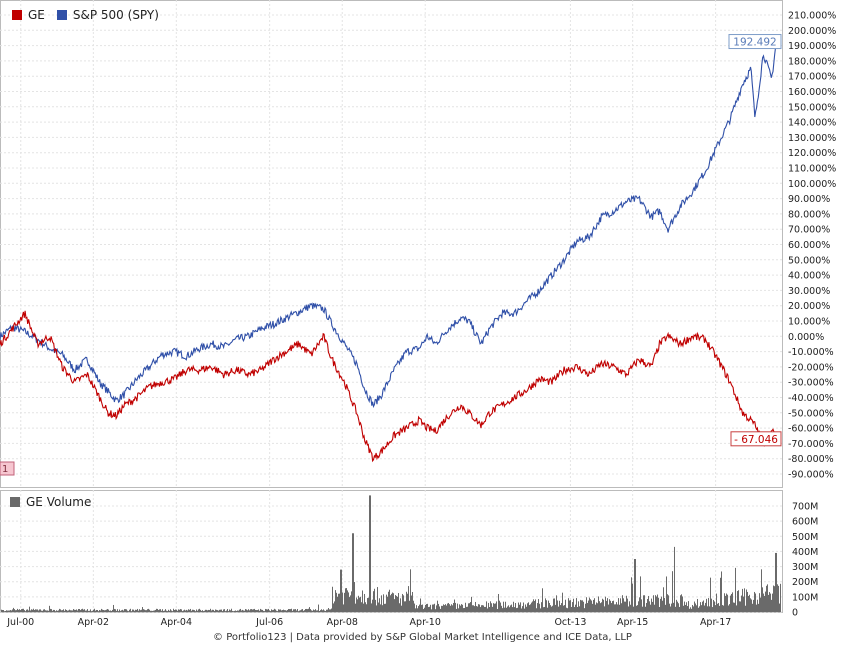 Image resolution: width=845 pixels, height=654 pixels. Describe the element at coordinates (812, 107) in the screenshot. I see `y-tick-label: 150.000%` at that location.